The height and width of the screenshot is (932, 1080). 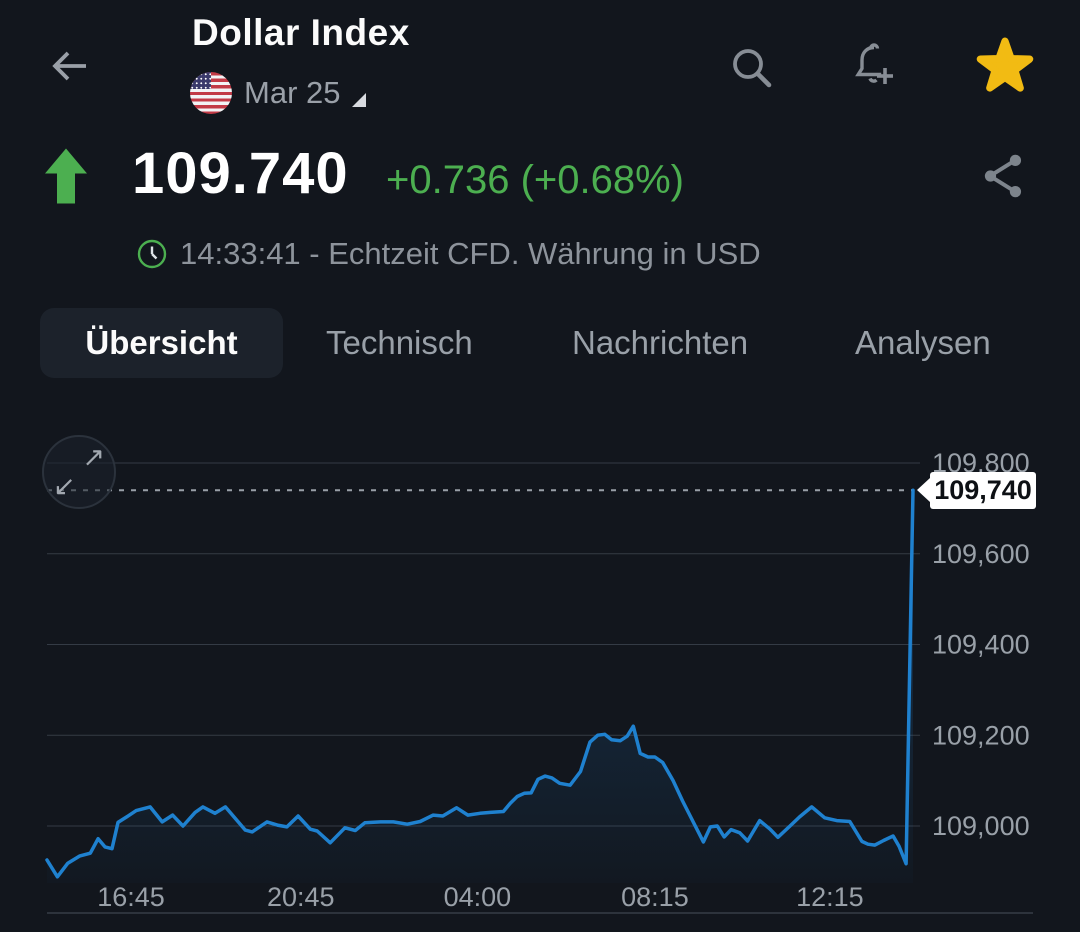 I want to click on tab-uebersicht: Übersicht, so click(x=161, y=343).